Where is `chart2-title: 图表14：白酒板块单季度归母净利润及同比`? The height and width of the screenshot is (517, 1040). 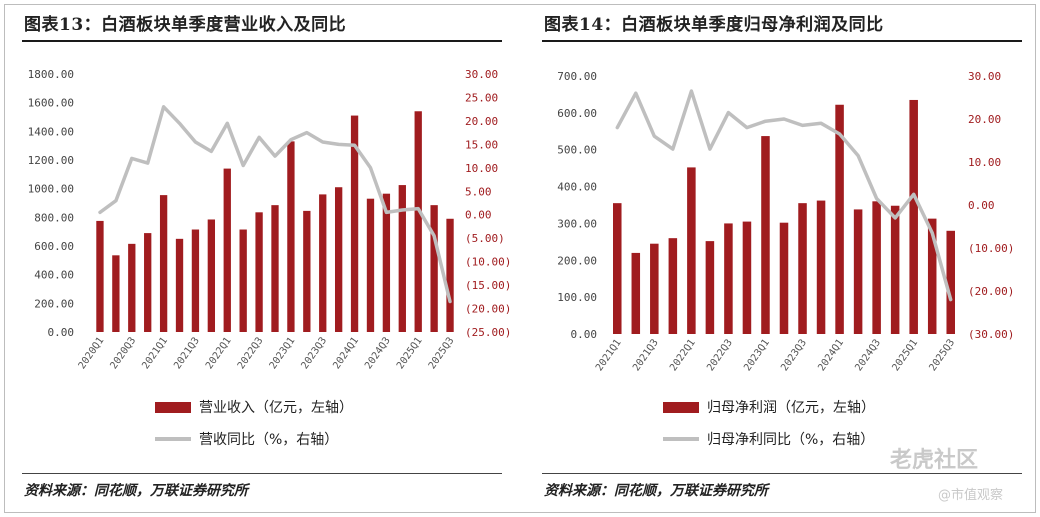
chart2-title: 图表14：白酒板块单季度归母净利润及同比 is located at coordinates (714, 25).